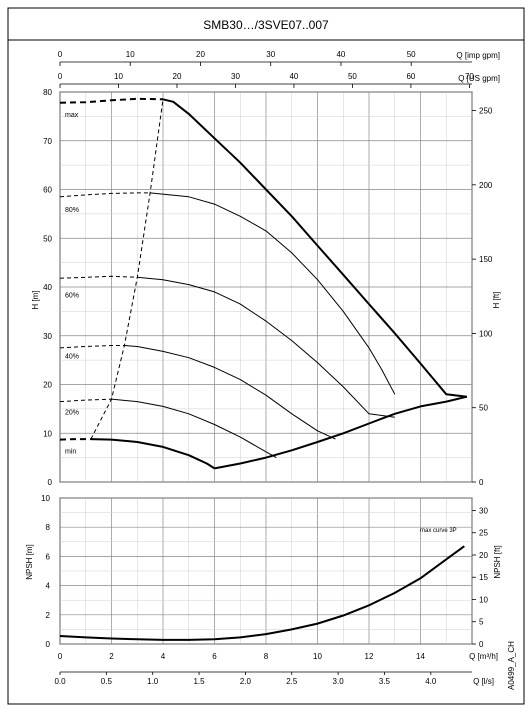 The image size is (532, 712). Describe the element at coordinates (47, 190) in the screenshot. I see `head-y-tick-left: 60` at that location.